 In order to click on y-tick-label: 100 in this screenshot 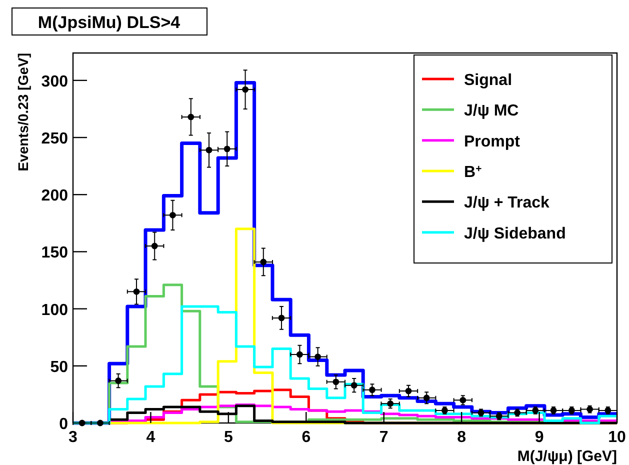, I will do `click(54, 310)`.